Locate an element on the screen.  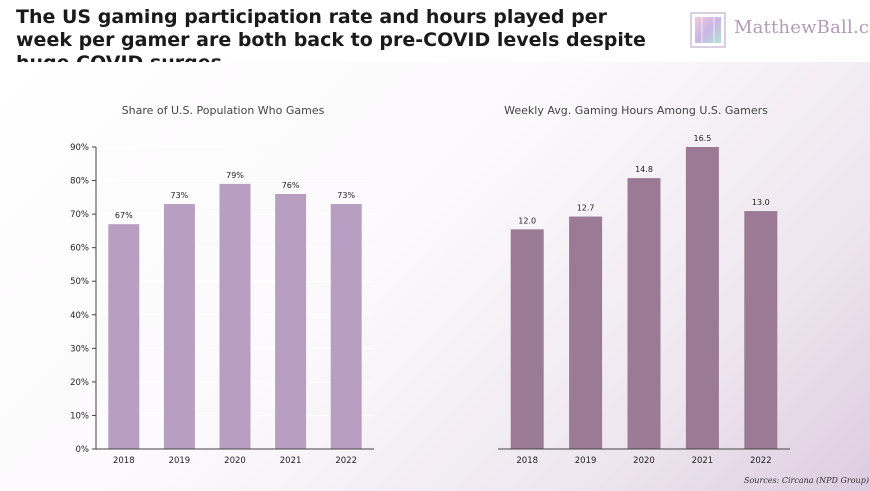
chart-title: Share of U.S. Population Who Games is located at coordinates (223, 110).